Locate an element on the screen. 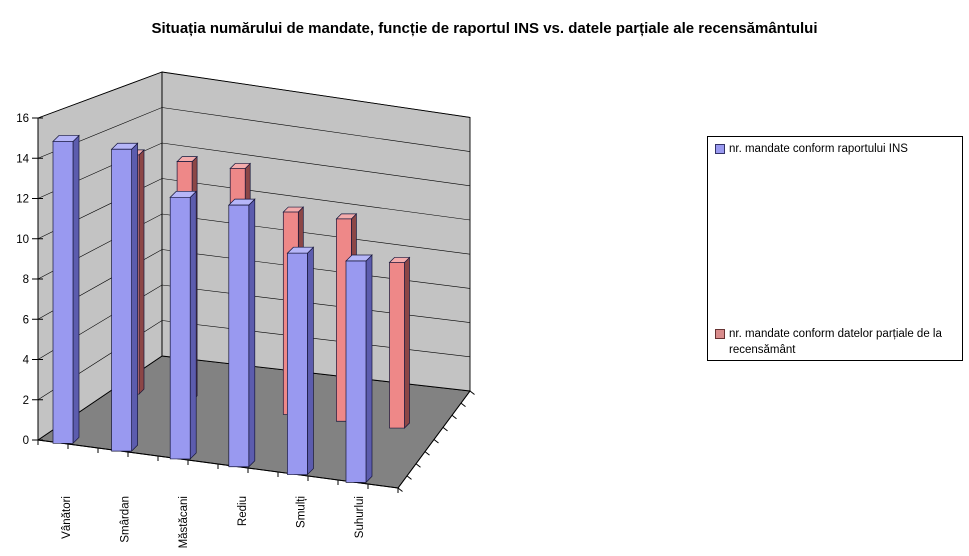  bar-ins-Suhurlui is located at coordinates (359, 369).